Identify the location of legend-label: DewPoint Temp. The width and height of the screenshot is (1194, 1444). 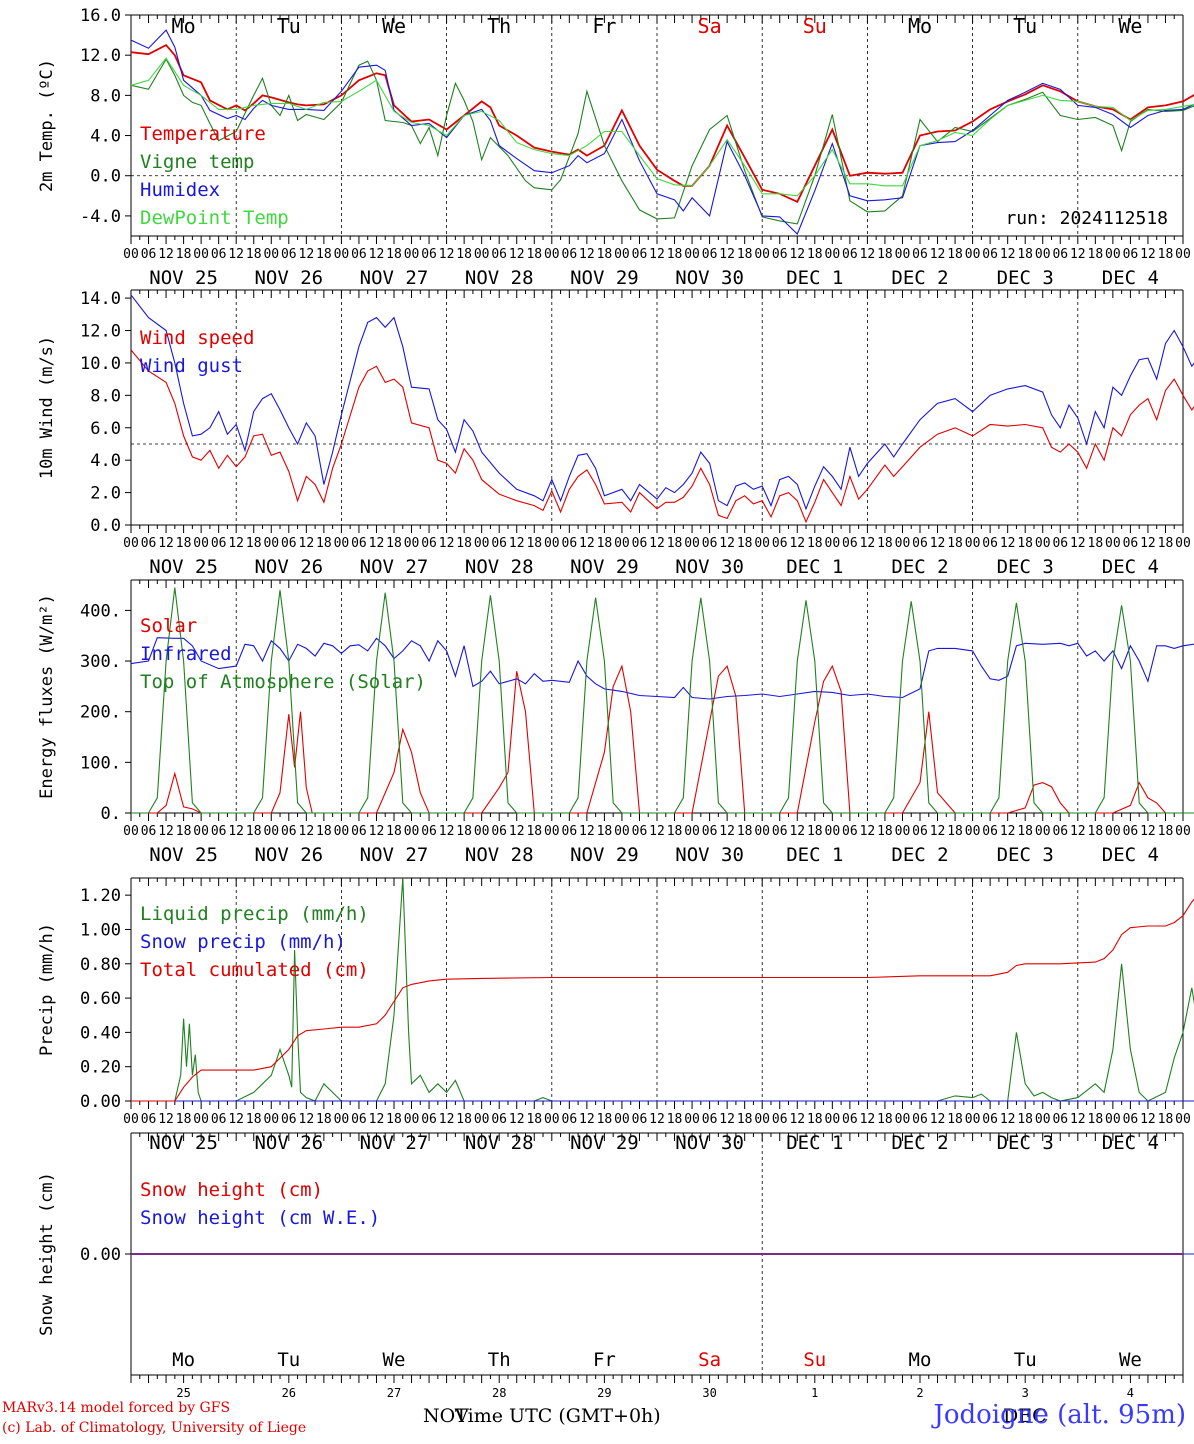
(214, 218).